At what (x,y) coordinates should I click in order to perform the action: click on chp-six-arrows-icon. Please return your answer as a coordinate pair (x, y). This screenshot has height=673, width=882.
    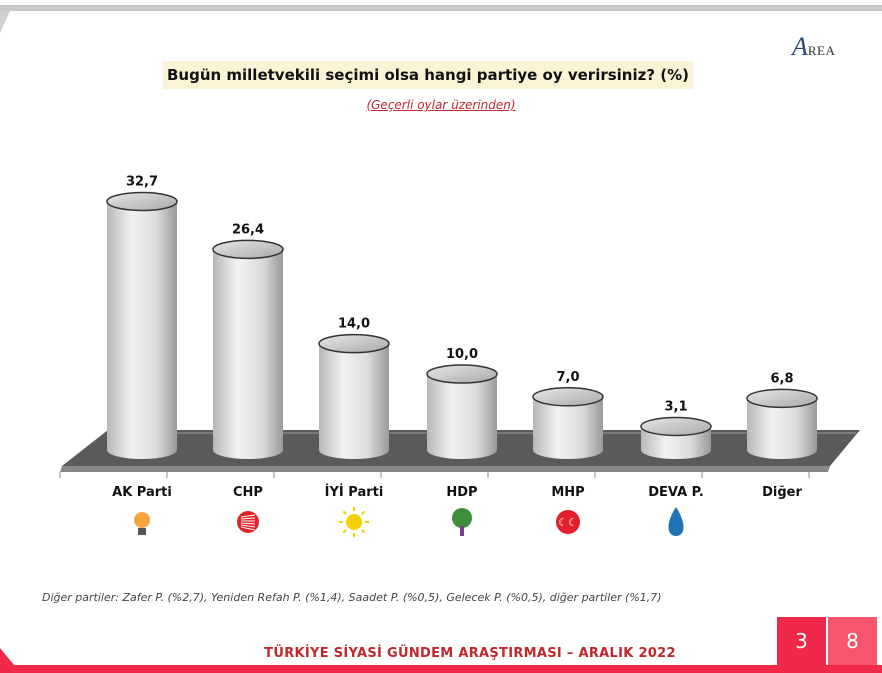
    Looking at the image, I should click on (248, 522).